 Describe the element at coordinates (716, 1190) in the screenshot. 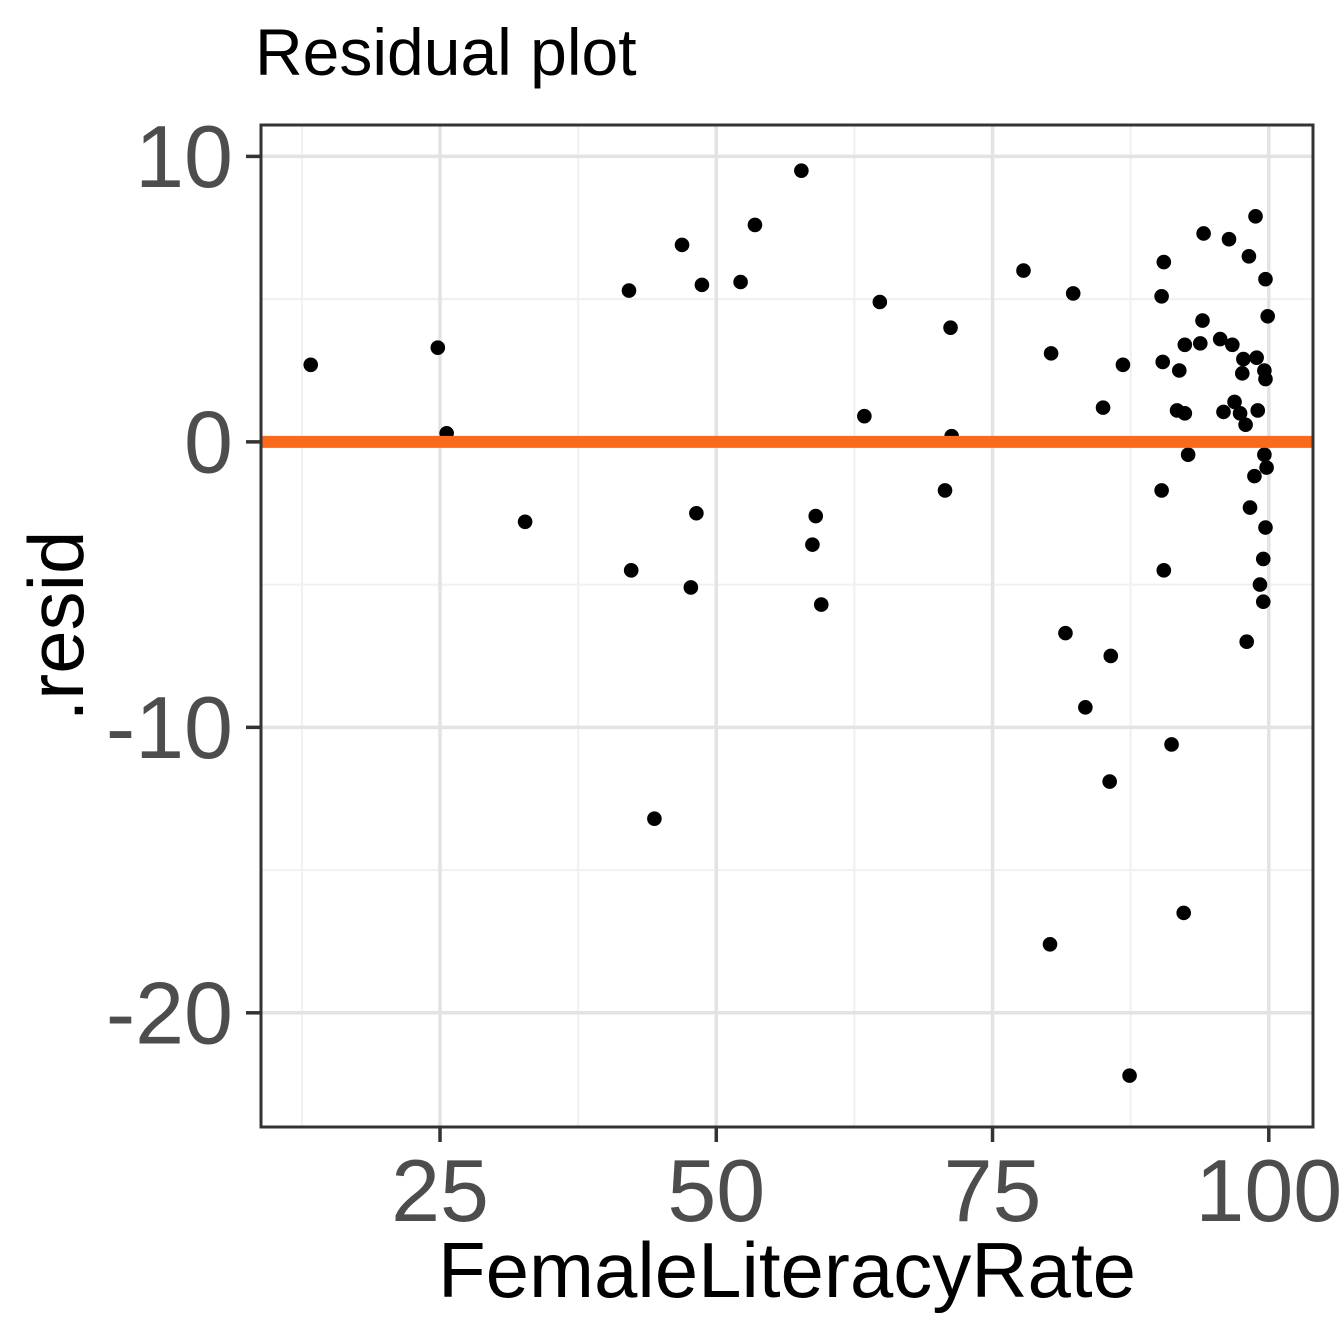

I see `x-tick-label: 50` at that location.